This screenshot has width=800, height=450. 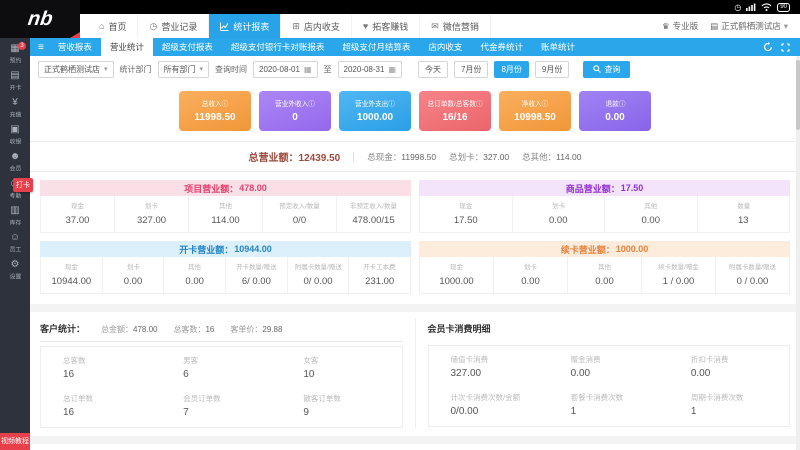 I want to click on register-icon: ▣, so click(x=15, y=129).